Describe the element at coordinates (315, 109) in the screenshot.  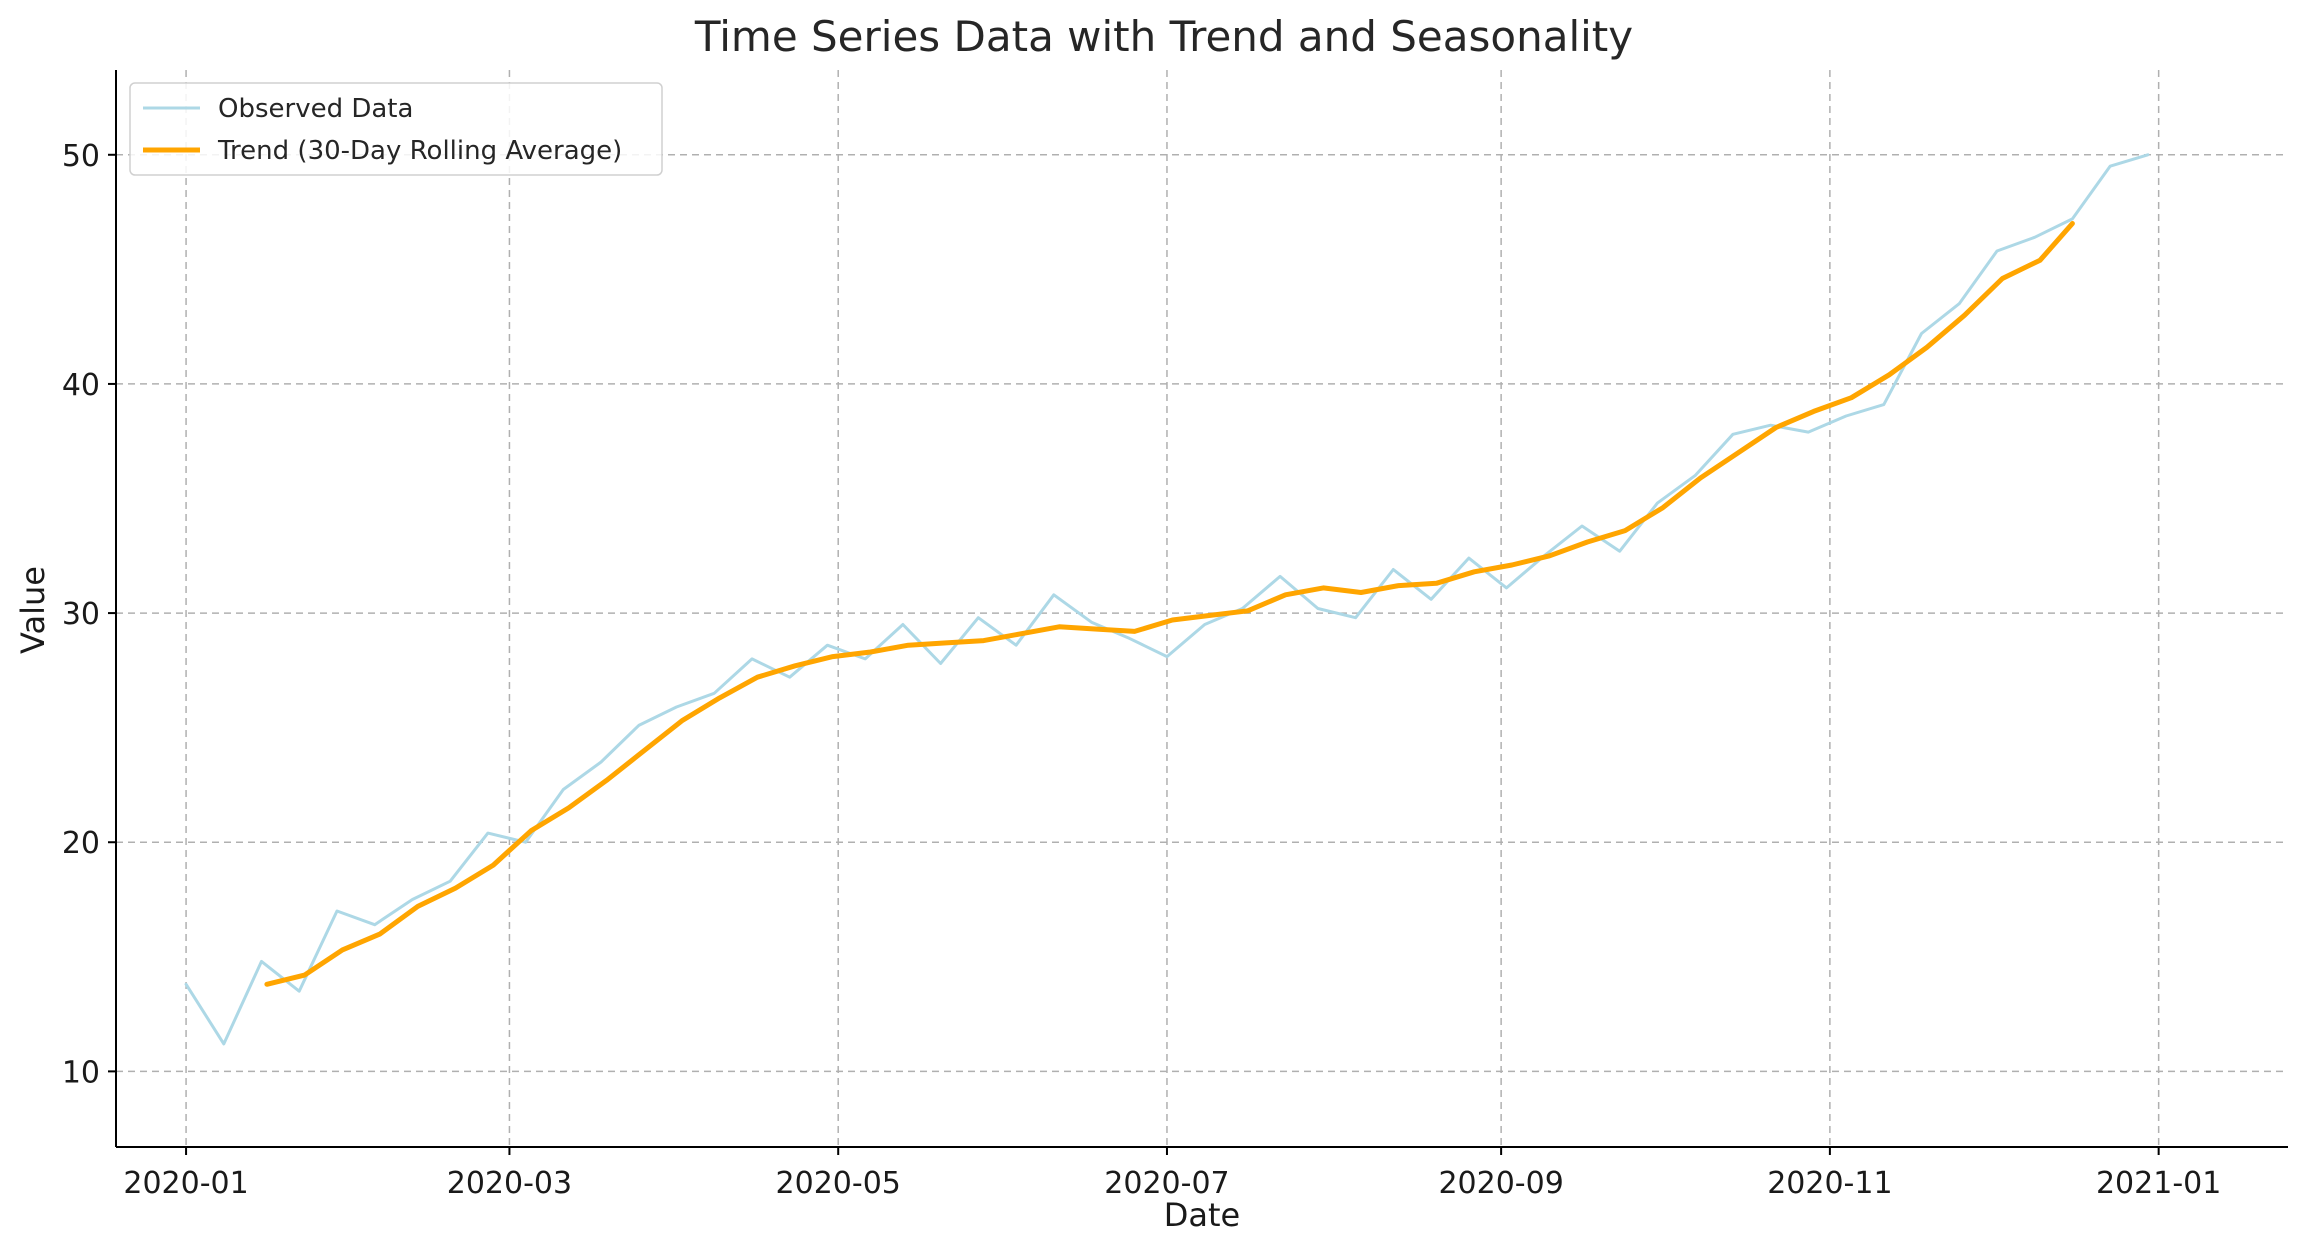
I see `legend-label-observed: Observed Data` at that location.